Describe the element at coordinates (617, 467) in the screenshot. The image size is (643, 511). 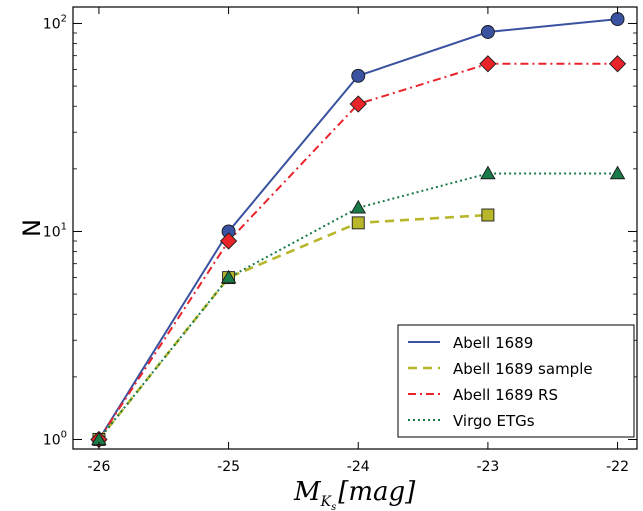
I see `x-tick-label: -22` at that location.